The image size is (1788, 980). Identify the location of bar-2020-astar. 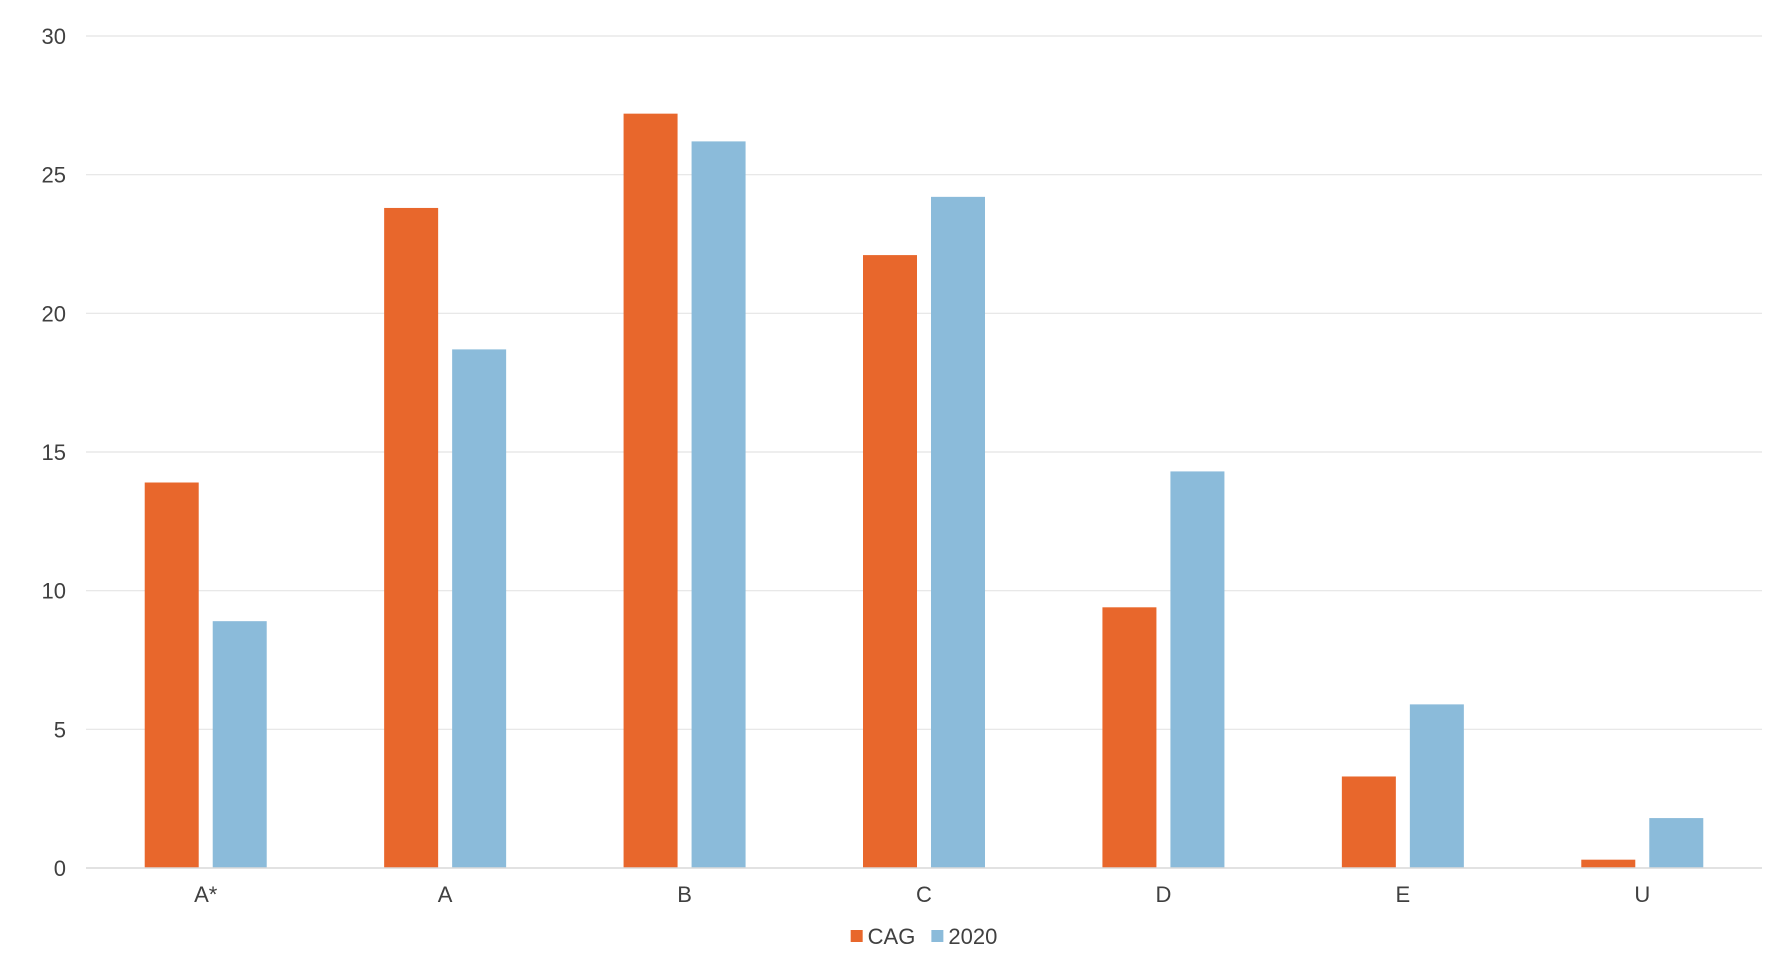
(239, 744).